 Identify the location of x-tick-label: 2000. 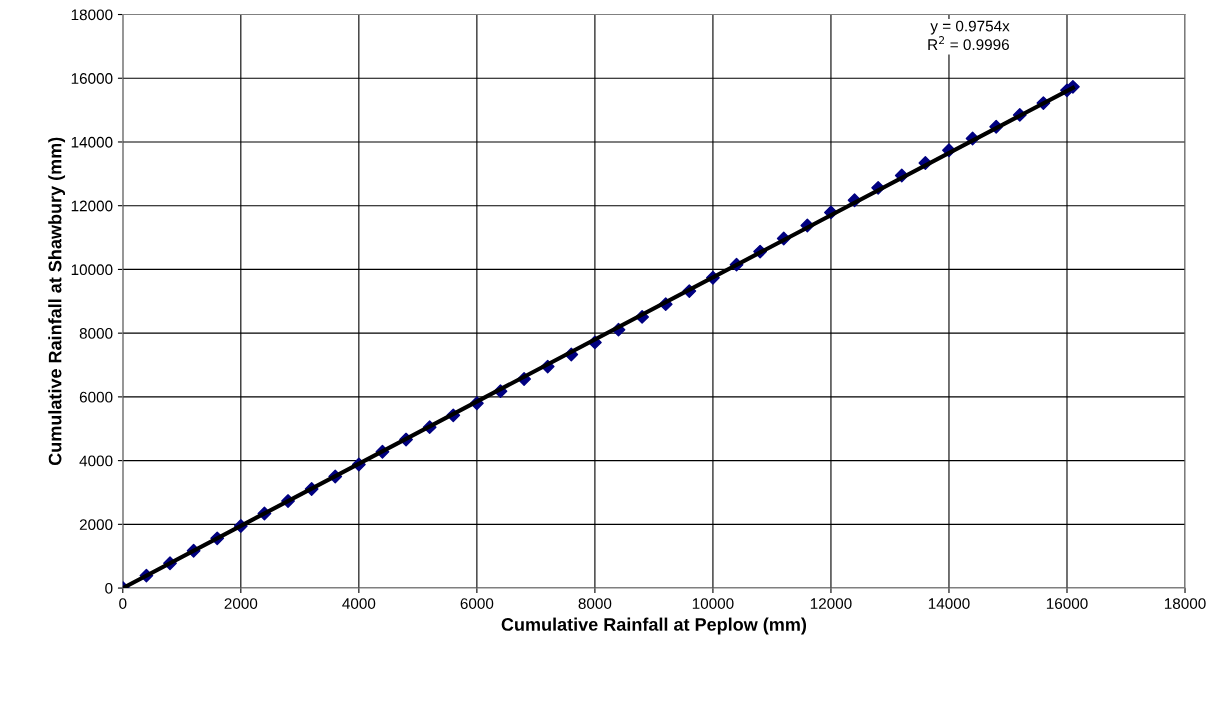
(241, 603).